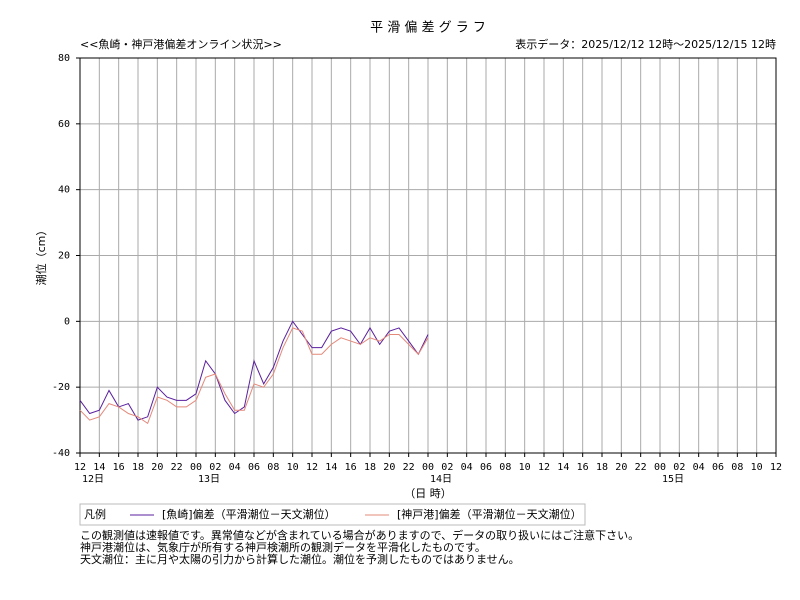 Image resolution: width=800 pixels, height=600 pixels. Describe the element at coordinates (64, 58) in the screenshot. I see `y-tick-label: 80` at that location.